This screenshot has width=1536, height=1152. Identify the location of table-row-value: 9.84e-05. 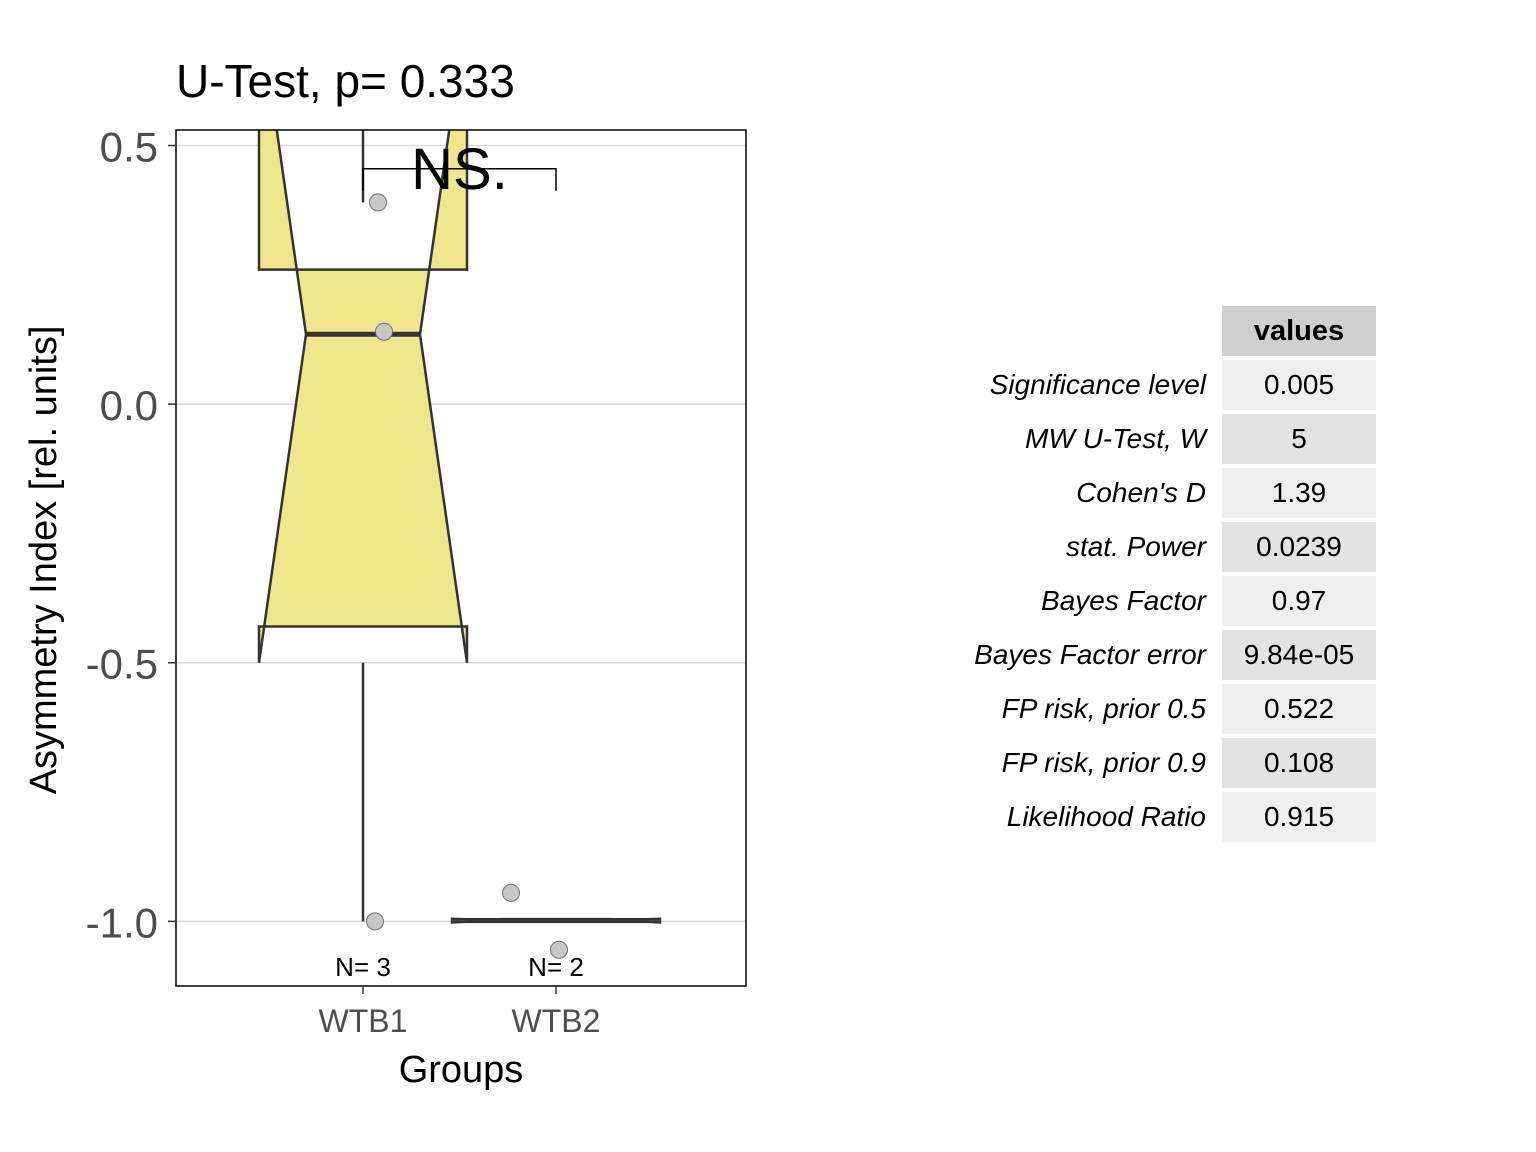
(1299, 657).